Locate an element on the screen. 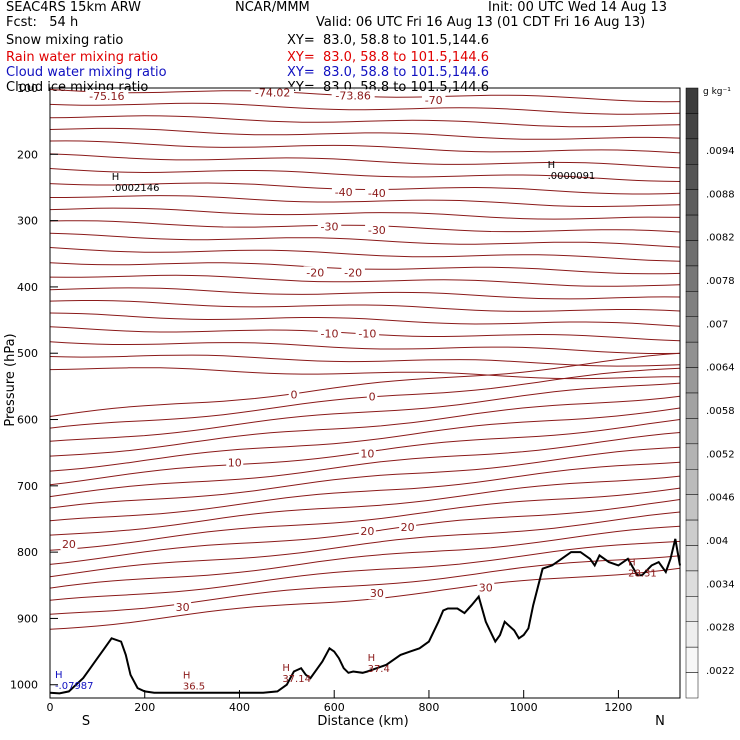 The width and height of the screenshot is (740, 740). y-axis-label: Pressure (hPa) is located at coordinates (10, 379).